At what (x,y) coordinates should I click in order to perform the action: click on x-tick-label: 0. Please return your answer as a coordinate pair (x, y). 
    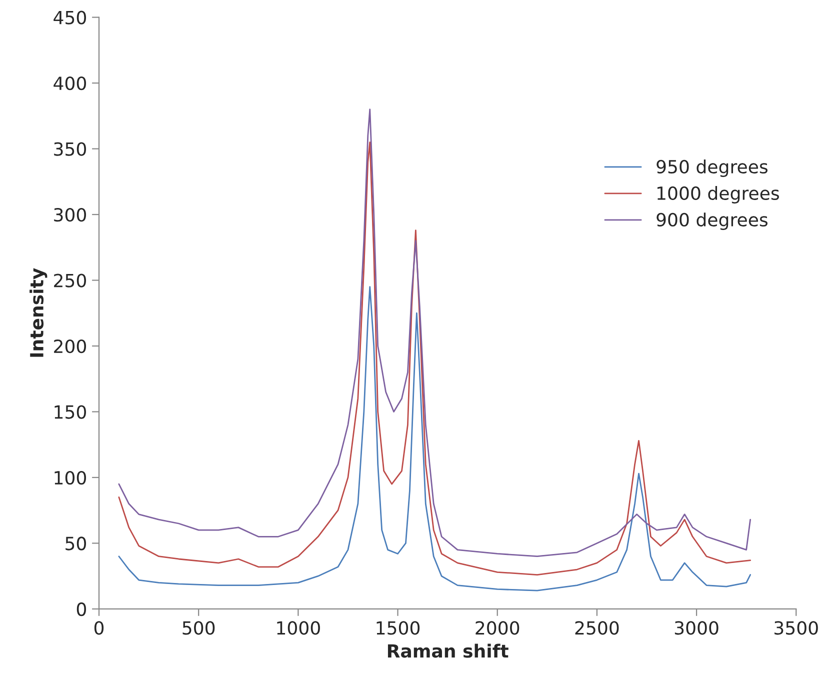
    Looking at the image, I should click on (99, 628).